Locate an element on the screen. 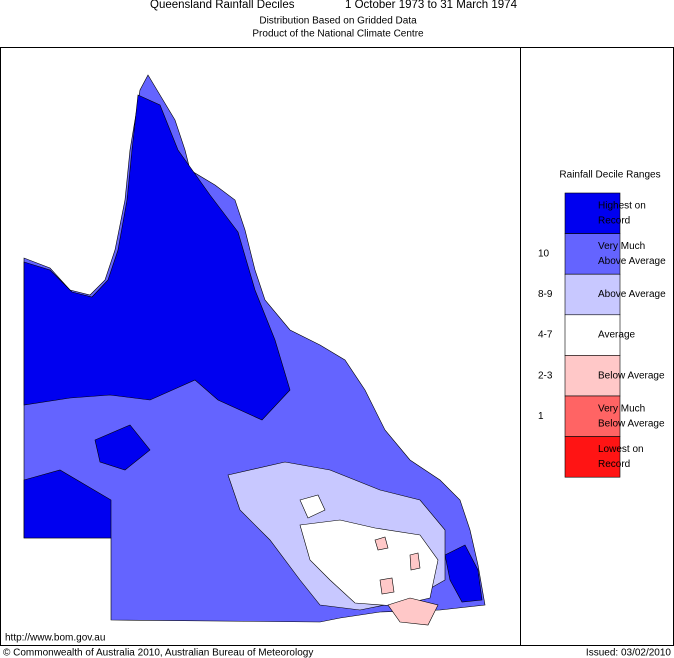 This screenshot has width=674, height=658. url: http://www.bom.gov.au is located at coordinates (55, 638).